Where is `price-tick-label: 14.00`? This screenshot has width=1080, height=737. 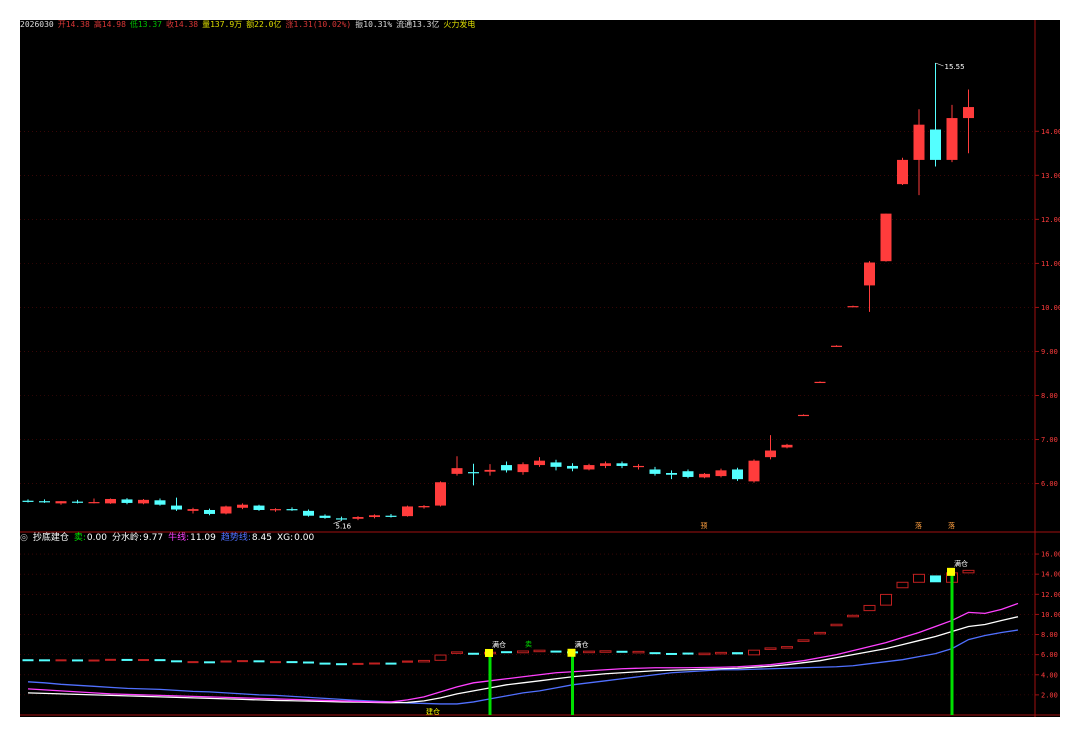 price-tick-label: 14.00 is located at coordinates (1050, 132).